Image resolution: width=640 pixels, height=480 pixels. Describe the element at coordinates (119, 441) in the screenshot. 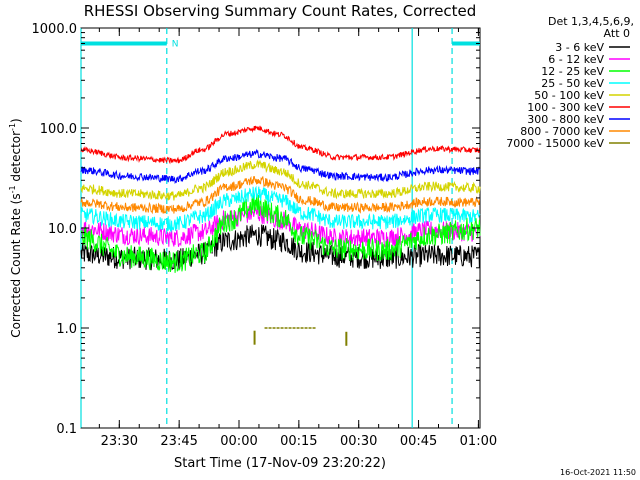

I see `x-tick-label: 23:30` at that location.